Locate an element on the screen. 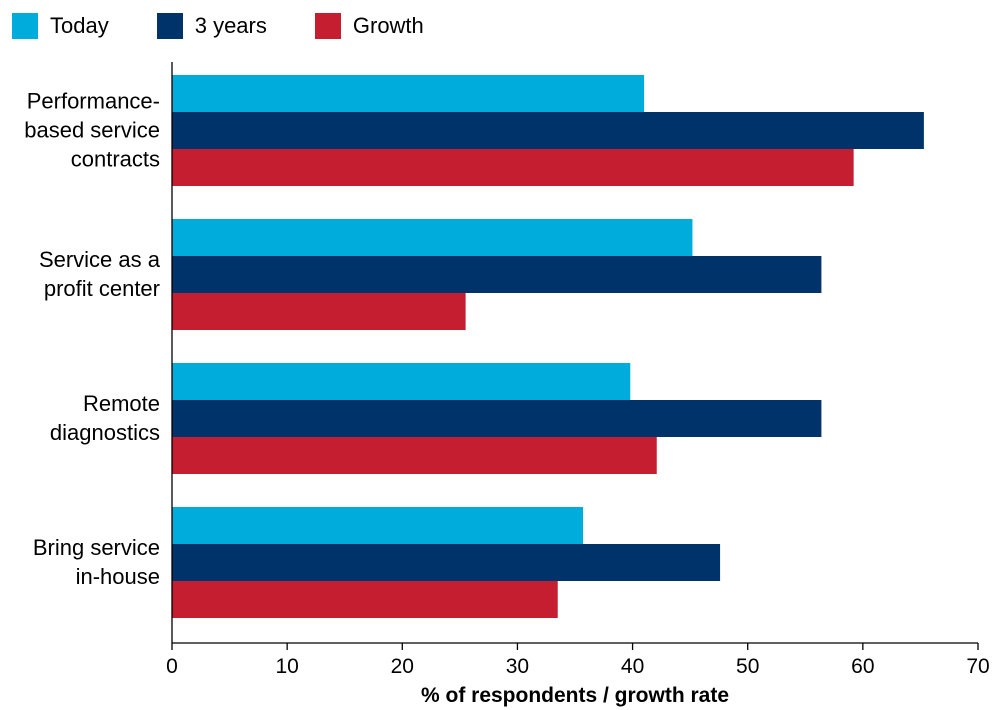 This screenshot has height=710, width=1006. category-label-3: Bring service in-house is located at coordinates (96, 562).